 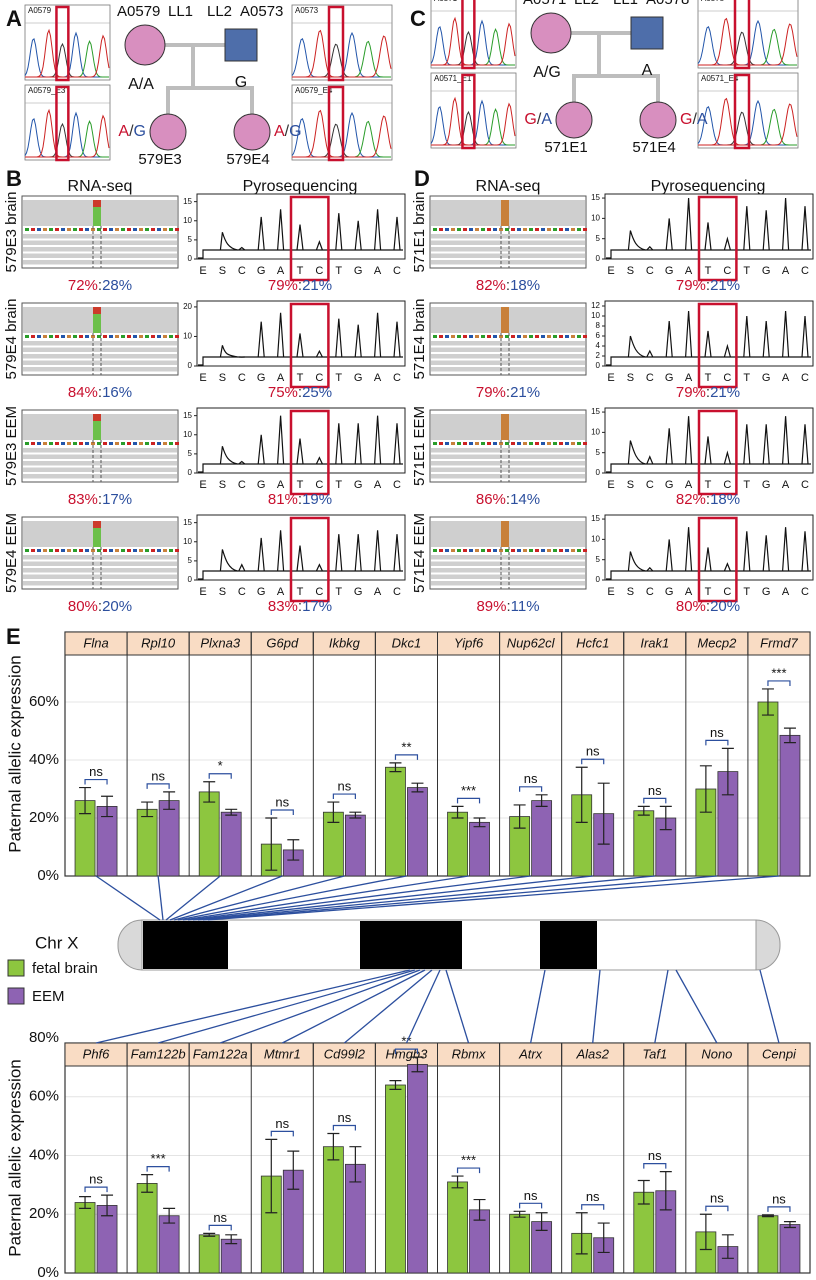 What do you see at coordinates (547, 72) in the screenshot?
I see `mother-genotype: A/G` at bounding box center [547, 72].